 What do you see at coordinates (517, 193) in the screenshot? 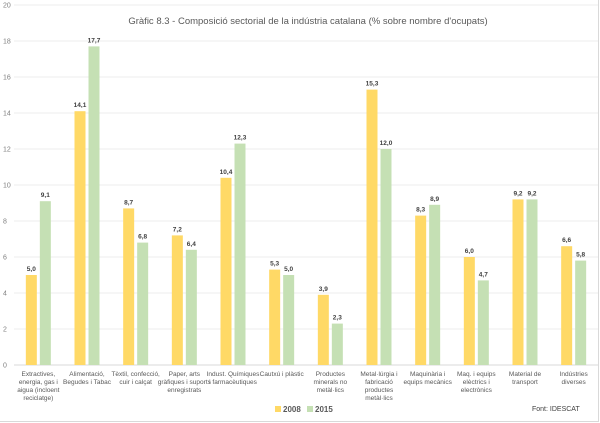
I see `data-label: 9,2` at bounding box center [517, 193].